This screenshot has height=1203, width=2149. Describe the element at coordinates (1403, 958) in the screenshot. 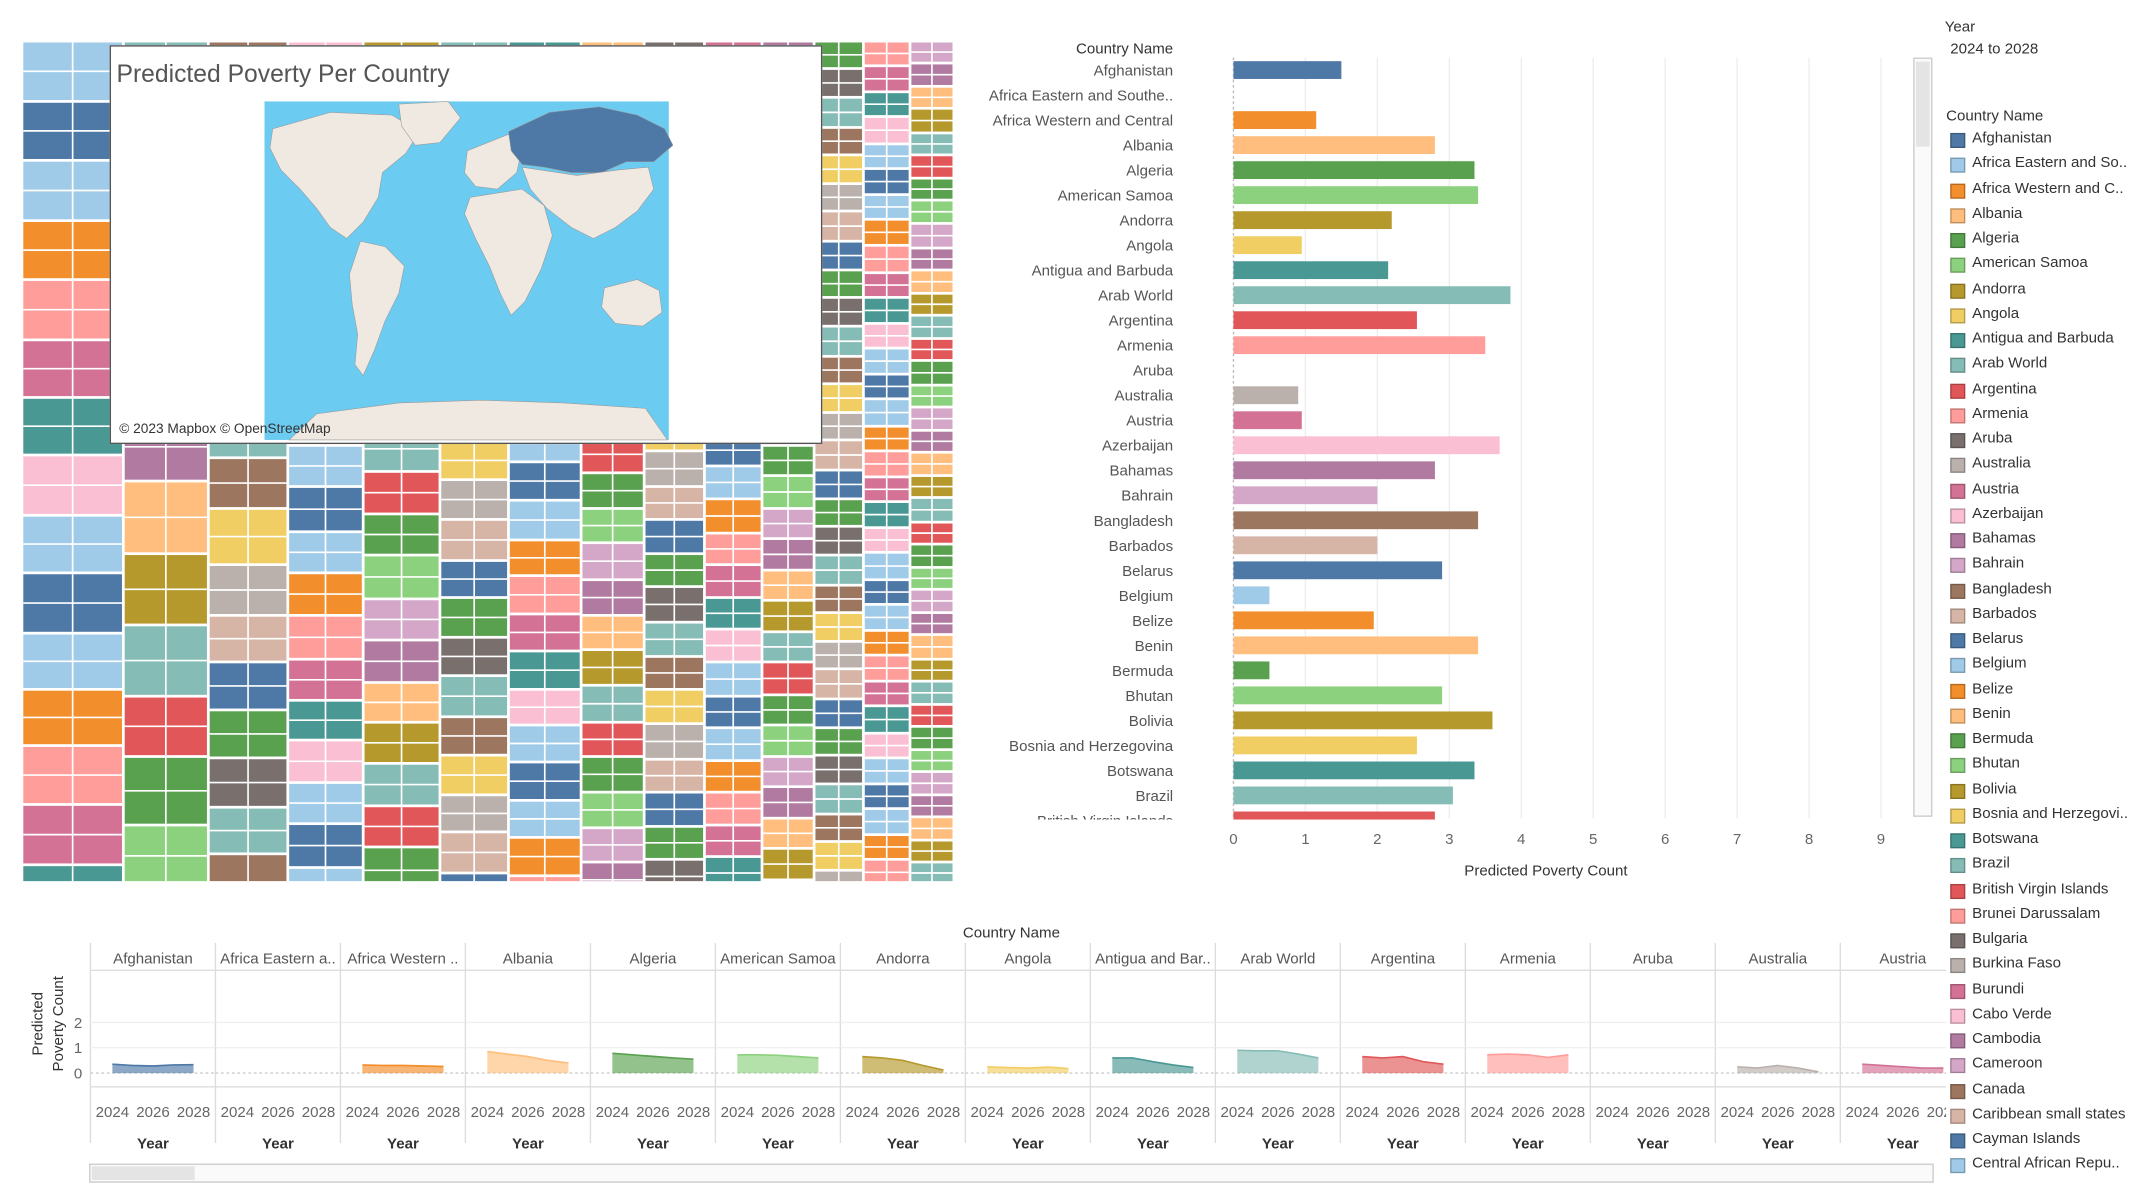

I see `area-panel-header: Argentina` at that location.